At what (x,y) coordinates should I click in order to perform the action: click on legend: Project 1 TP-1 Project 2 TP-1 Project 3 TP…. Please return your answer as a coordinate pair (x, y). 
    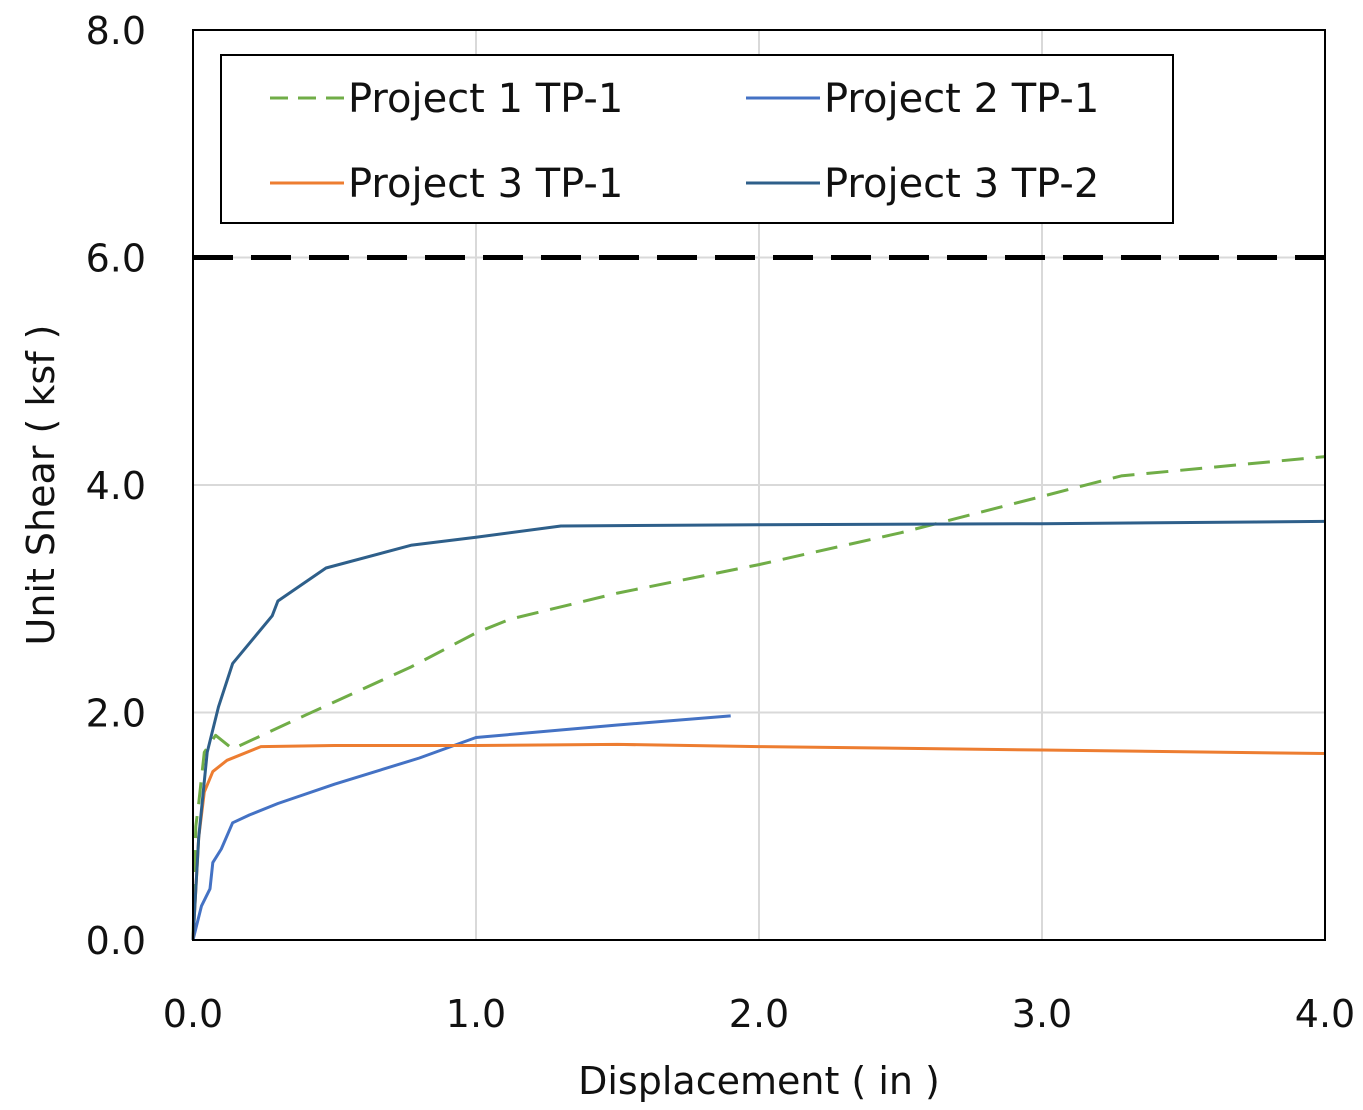
    Looking at the image, I should click on (697, 139).